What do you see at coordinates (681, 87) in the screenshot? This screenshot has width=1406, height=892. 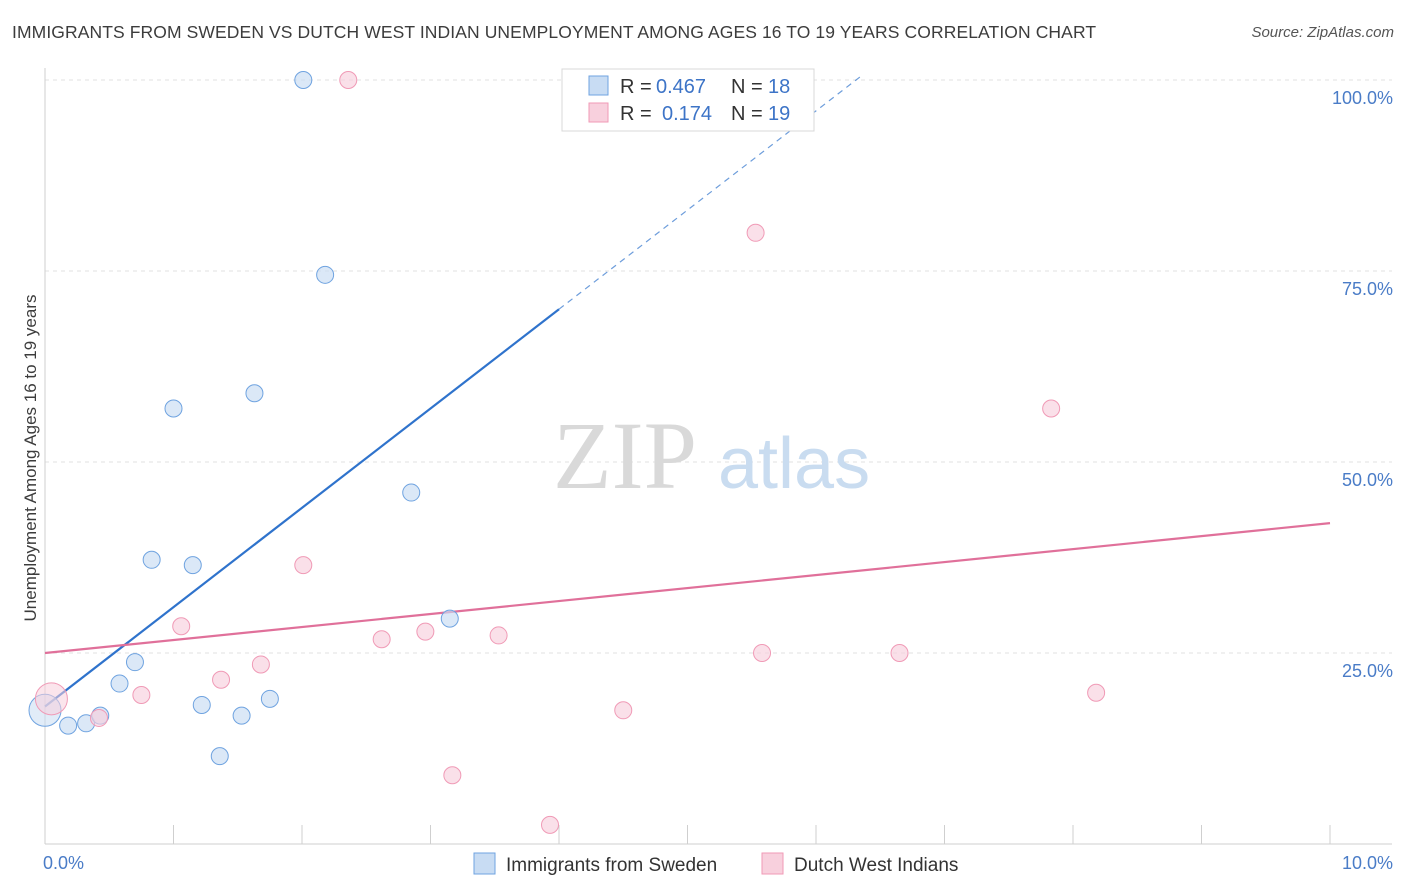 I see `legend-r-value-1: 0.467` at bounding box center [681, 87].